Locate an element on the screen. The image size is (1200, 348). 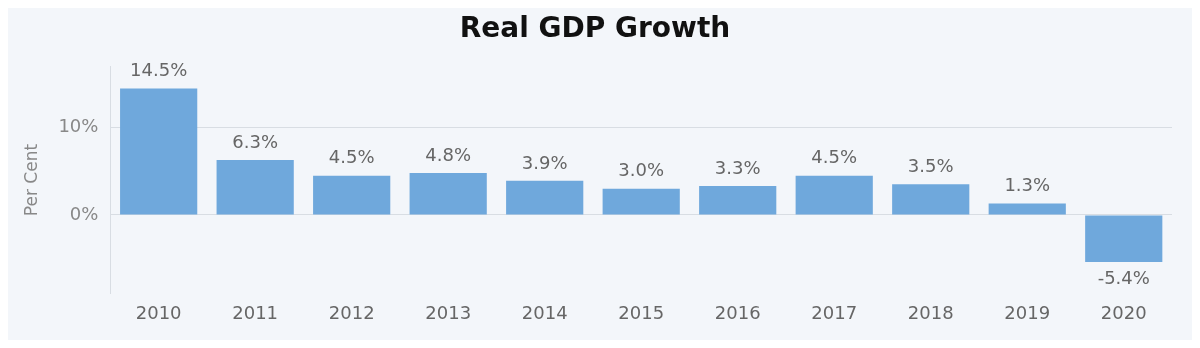
data-label: 1.3% is located at coordinates (1027, 185).